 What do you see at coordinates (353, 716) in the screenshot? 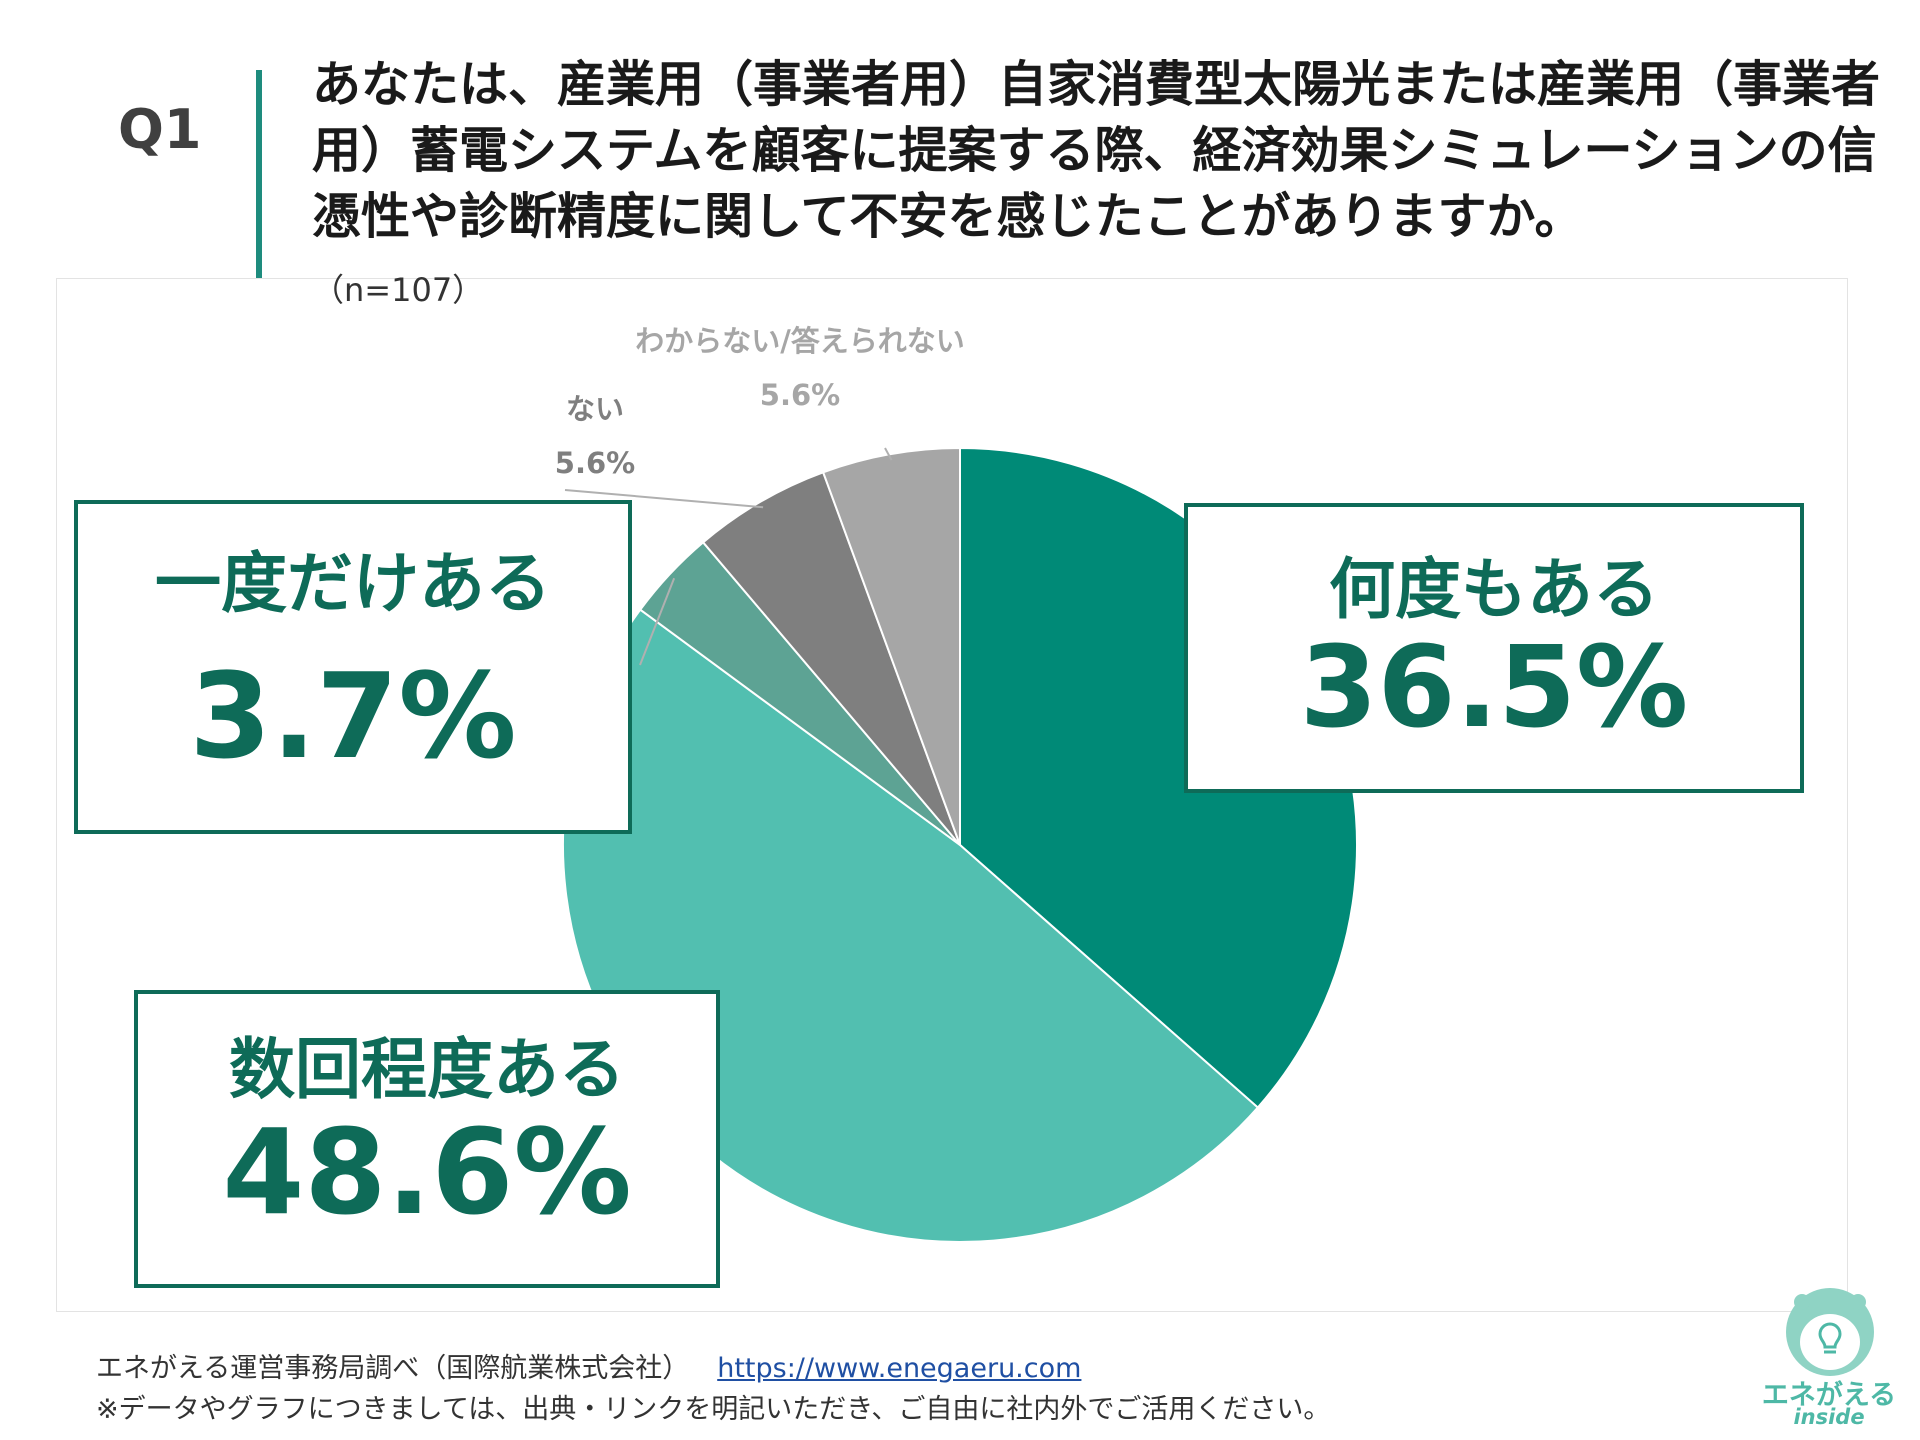
I see `callout-value: 3.7%` at bounding box center [353, 716].